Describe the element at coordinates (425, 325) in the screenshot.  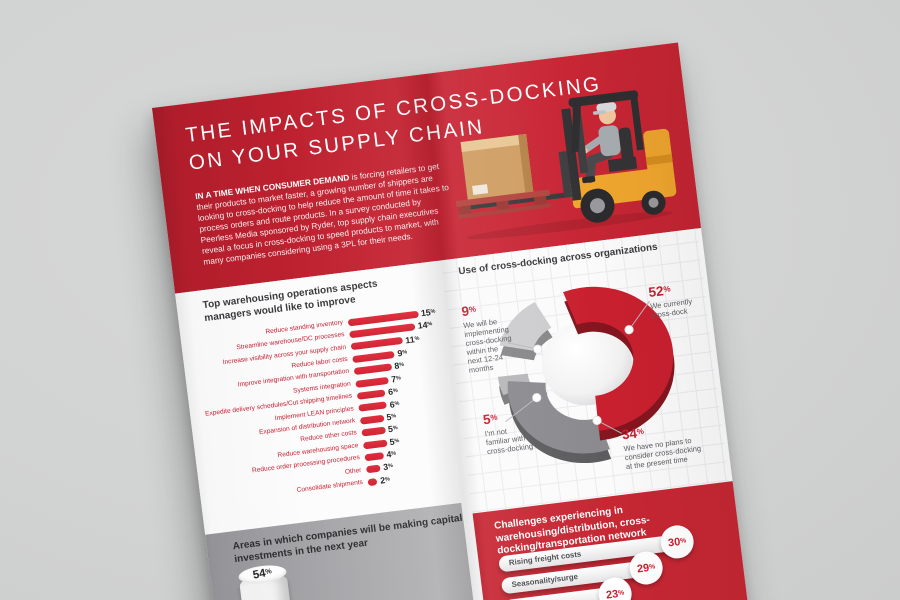
I see `bar-value: 14%` at that location.